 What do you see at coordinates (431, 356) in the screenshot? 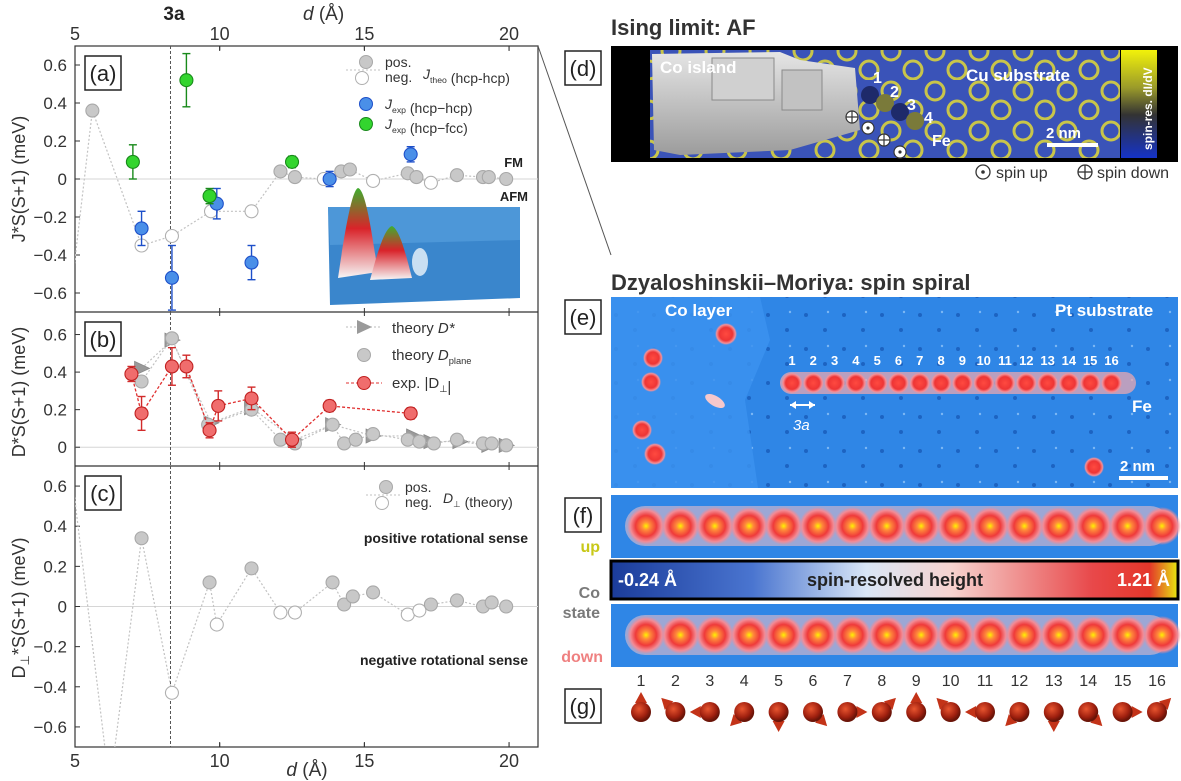
I see `svg-text: theory Dplane` at bounding box center [431, 356].